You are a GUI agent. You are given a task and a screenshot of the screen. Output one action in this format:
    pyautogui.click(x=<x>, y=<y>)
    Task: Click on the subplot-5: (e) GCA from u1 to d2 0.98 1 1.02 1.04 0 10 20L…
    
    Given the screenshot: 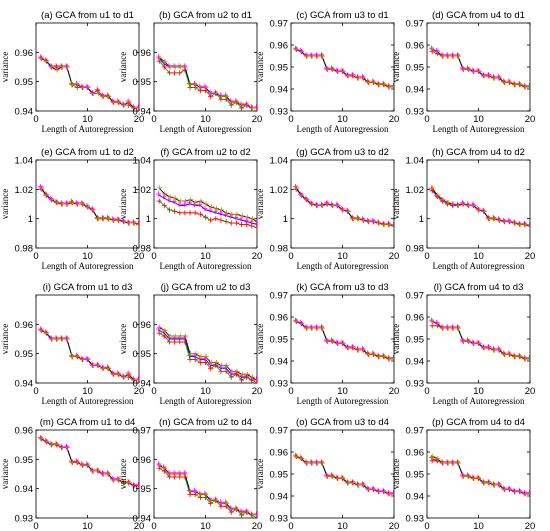 What is the action you would take?
    pyautogui.click(x=72, y=209)
    